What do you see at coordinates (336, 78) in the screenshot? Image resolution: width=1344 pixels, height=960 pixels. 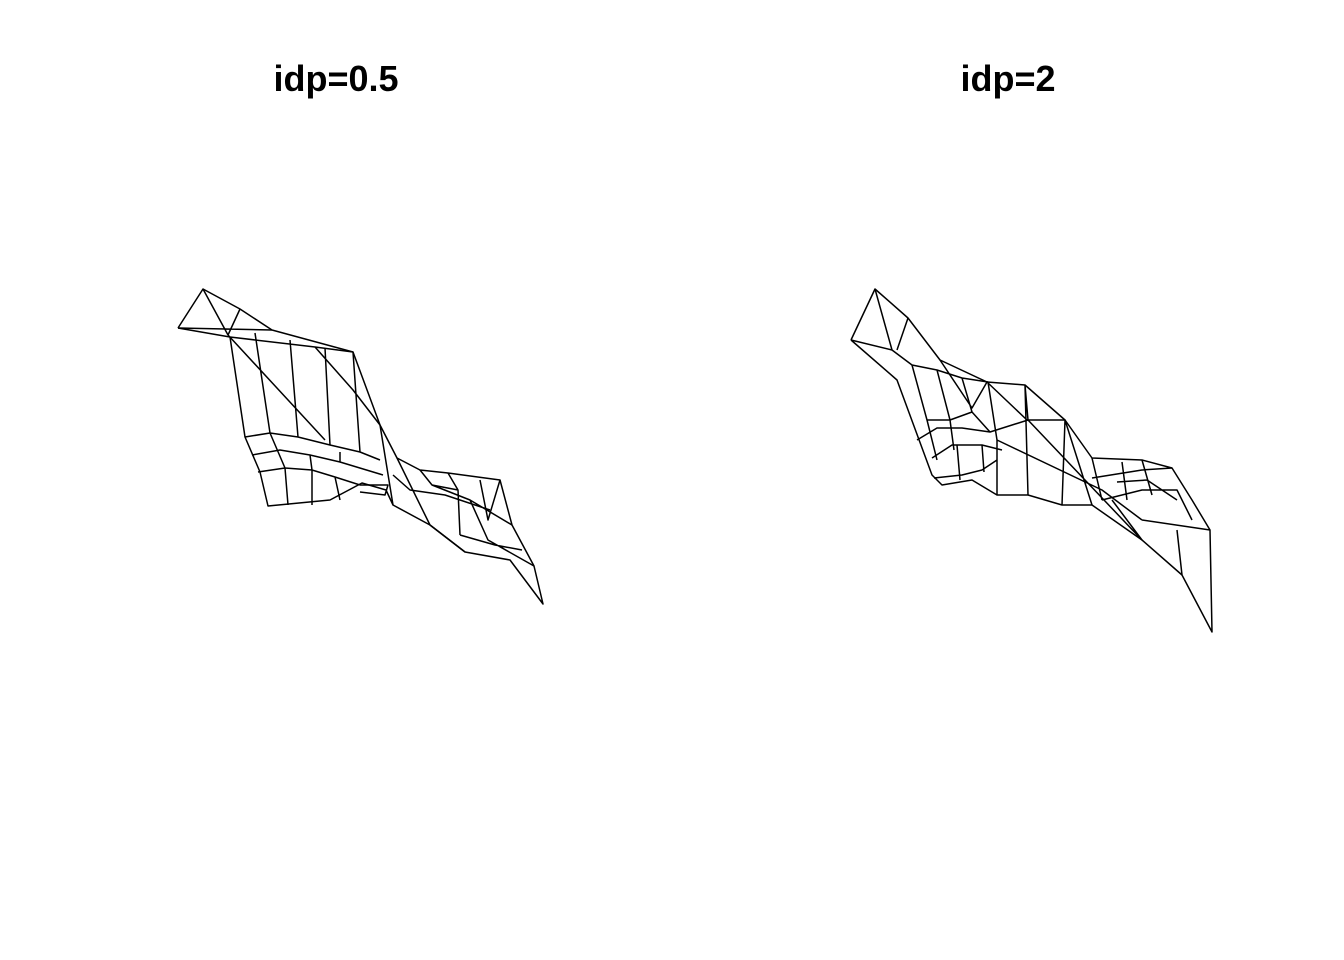 I see `panel-title: idp=0.5` at bounding box center [336, 78].